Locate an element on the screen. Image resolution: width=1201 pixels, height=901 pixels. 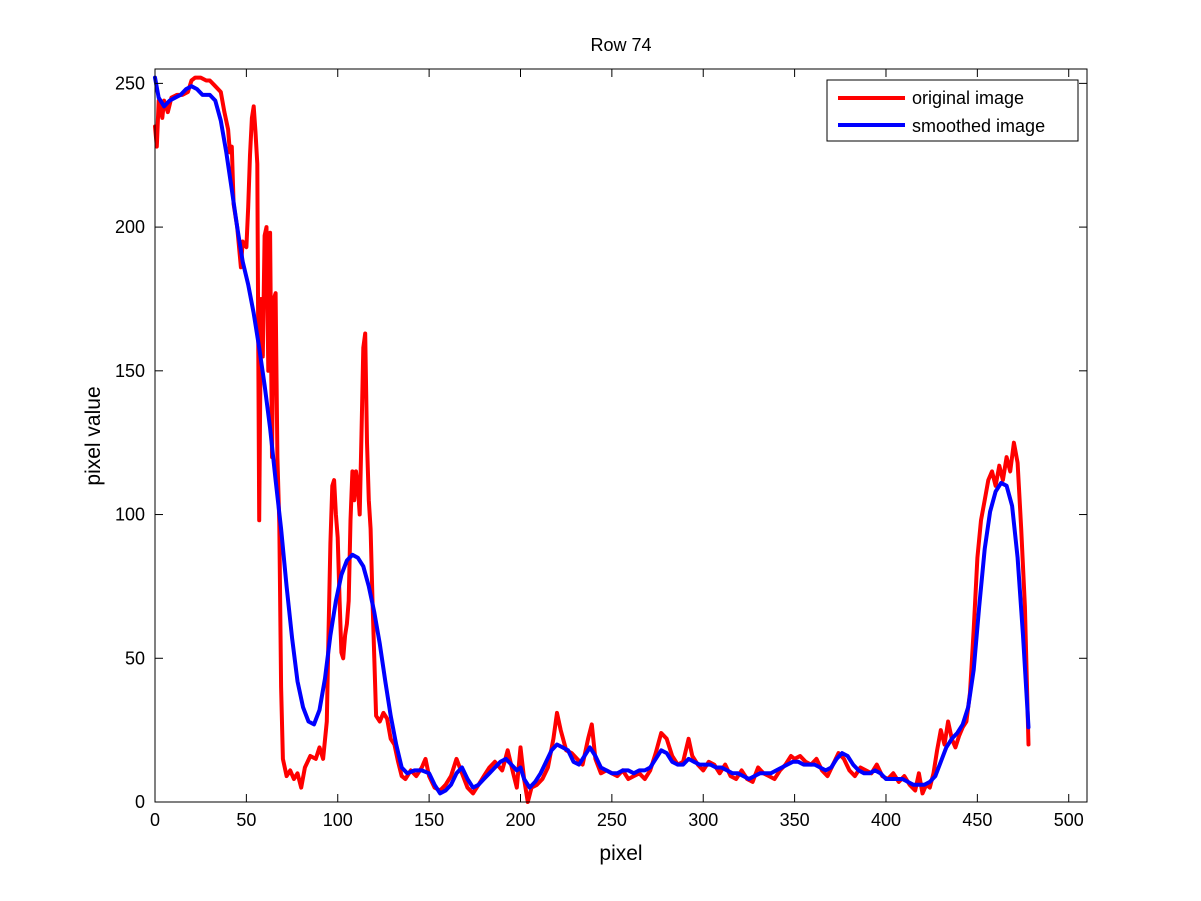
x-tick-label-200: 200 is located at coordinates (520, 820).